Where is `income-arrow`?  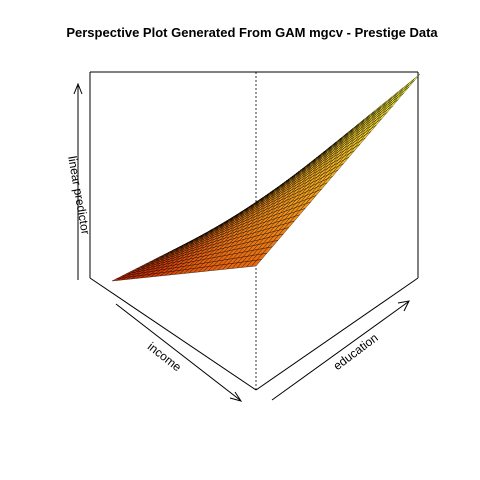 income-arrow is located at coordinates (178, 352).